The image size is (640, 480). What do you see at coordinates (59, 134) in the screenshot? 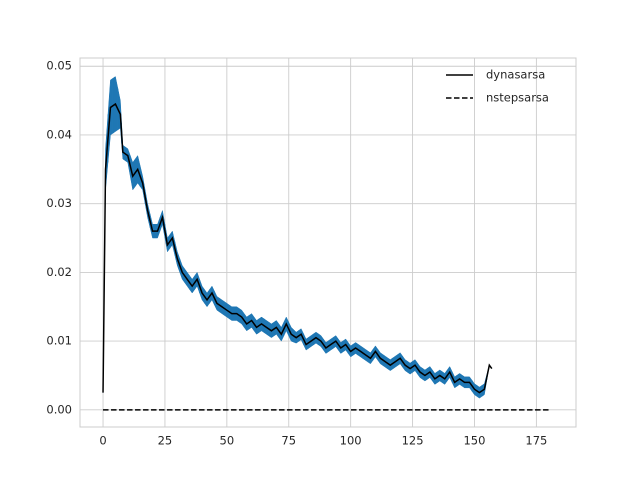
I see `y-tick-label: 0.04` at bounding box center [59, 134].